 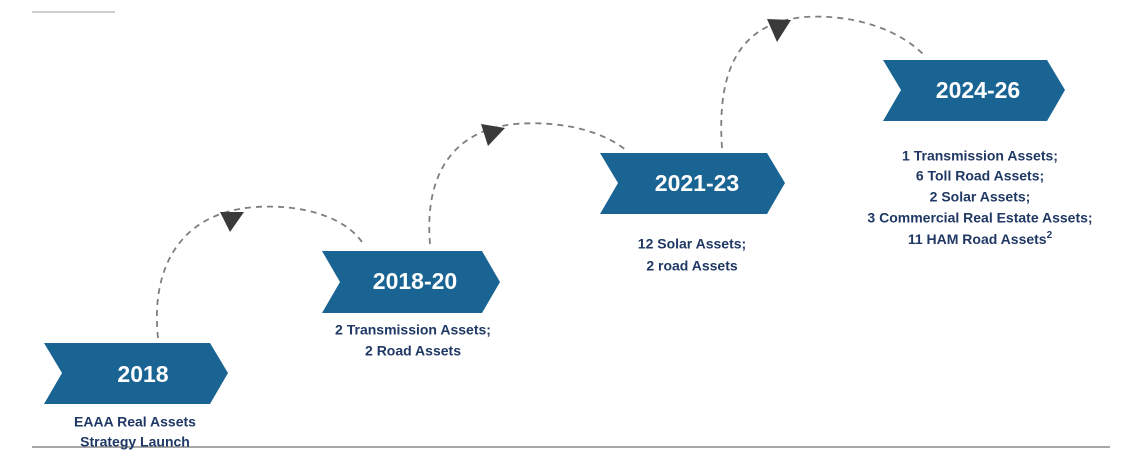 What do you see at coordinates (980, 197) in the screenshot?
I see `description: 2 Solar Assets;` at bounding box center [980, 197].